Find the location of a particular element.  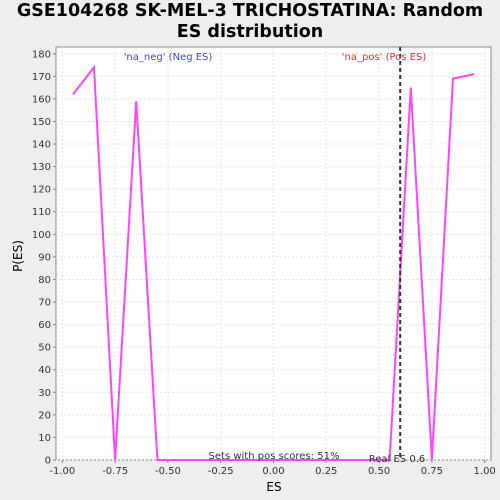

y-tick-label: 80 is located at coordinates (44, 280).